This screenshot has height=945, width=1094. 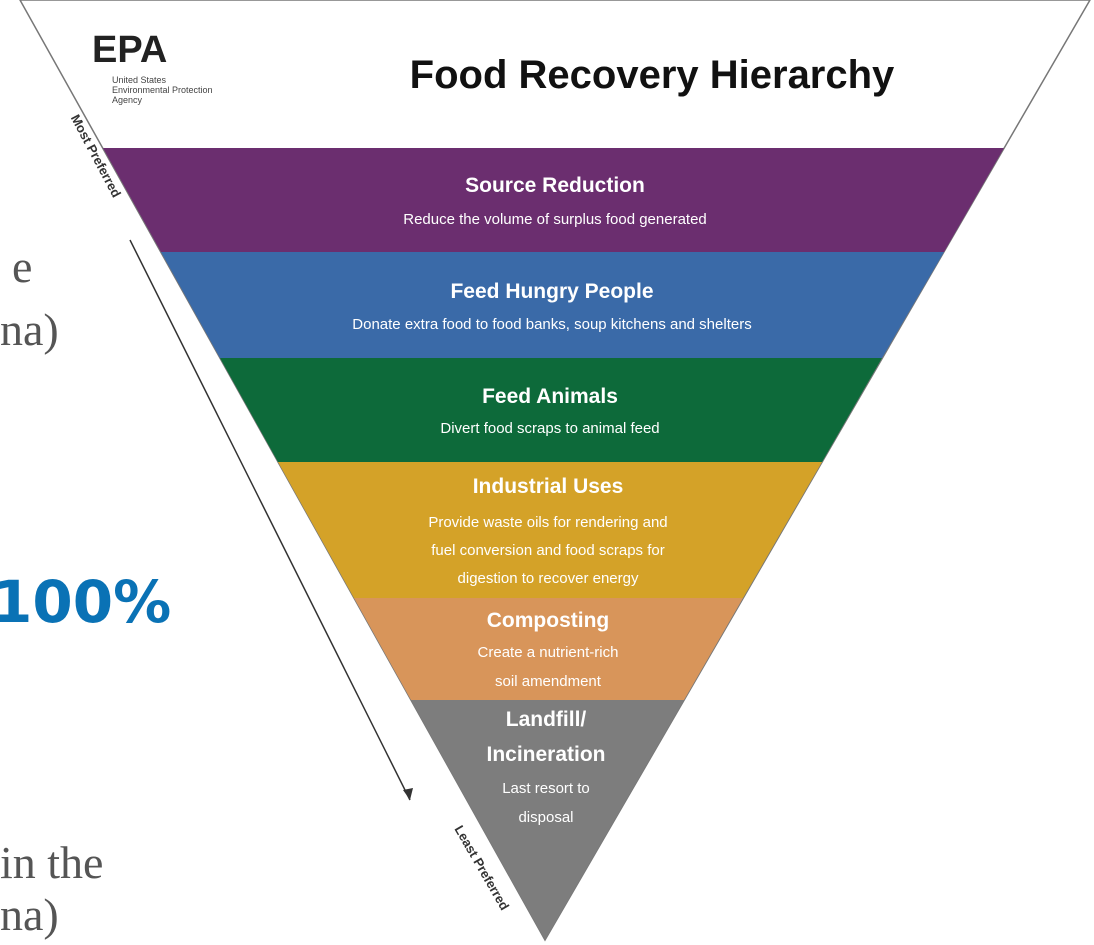 What do you see at coordinates (652, 75) in the screenshot?
I see `title: Food Recovery Hierarchy` at bounding box center [652, 75].